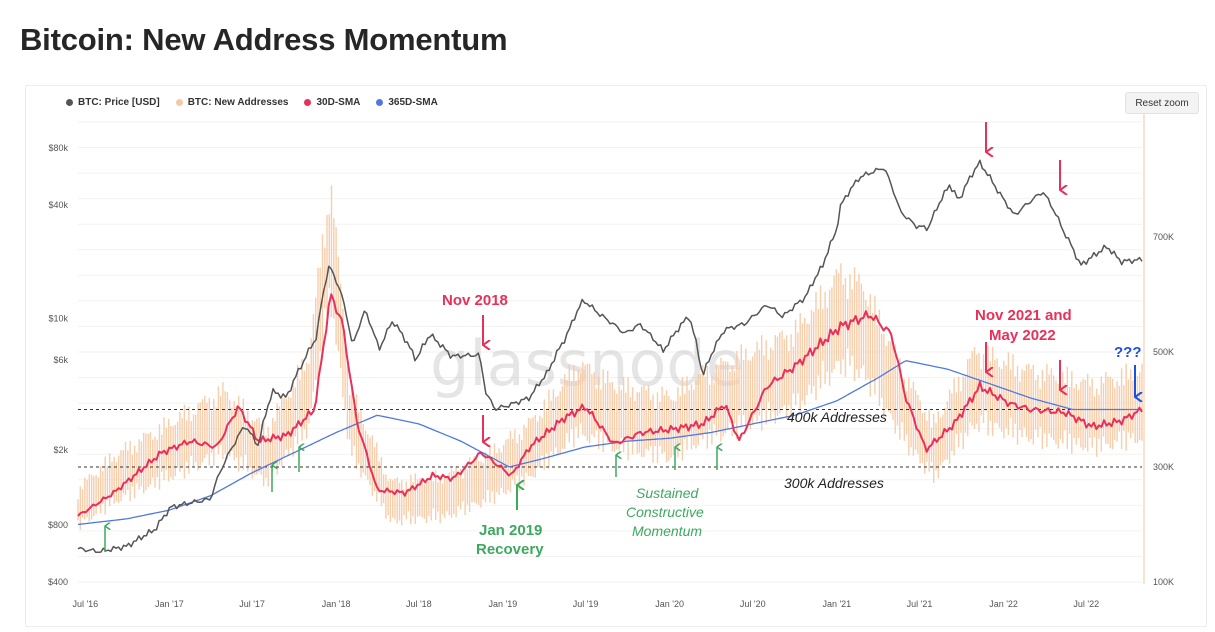  What do you see at coordinates (510, 549) in the screenshot?
I see `annotation-jan-2019-line2: Recovery` at bounding box center [510, 549].